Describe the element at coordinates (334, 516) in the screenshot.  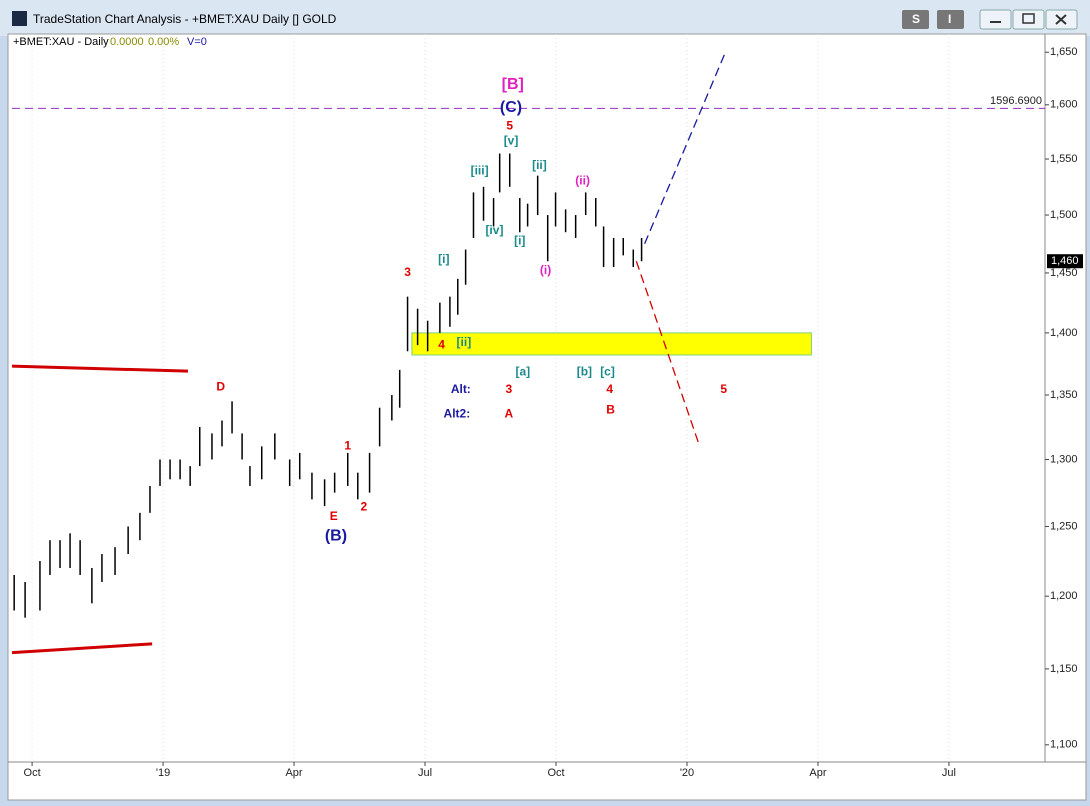
I see `wave-label: E` at that location.